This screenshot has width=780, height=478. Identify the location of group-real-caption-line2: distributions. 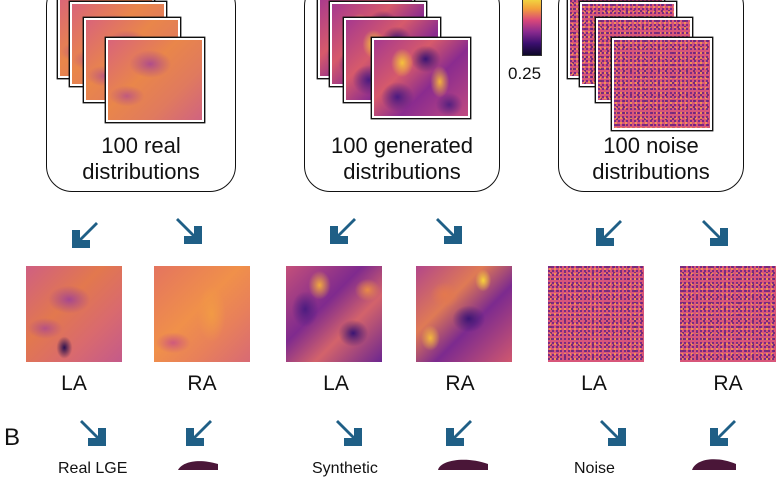
(141, 171).